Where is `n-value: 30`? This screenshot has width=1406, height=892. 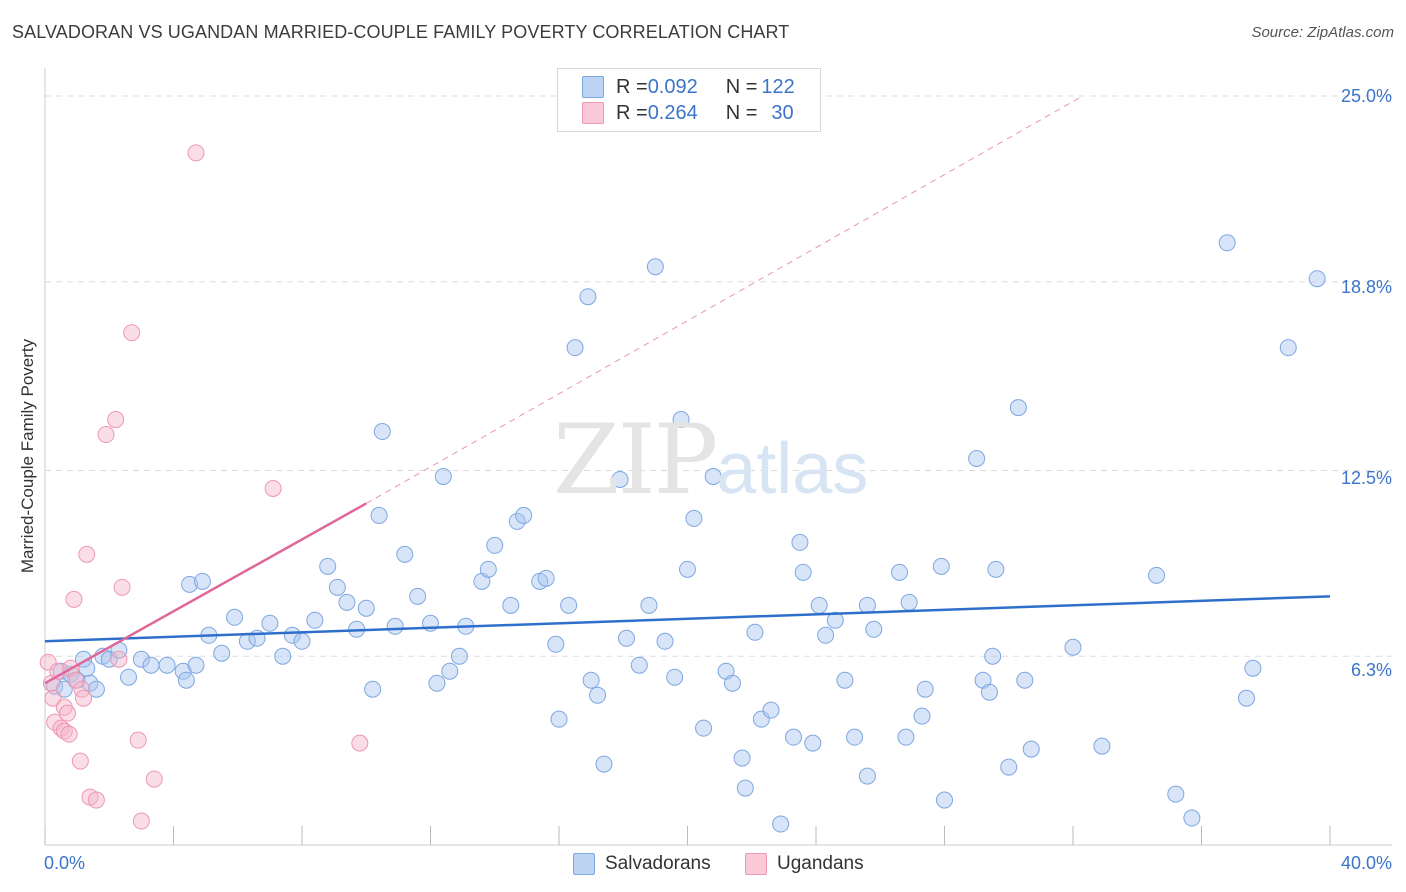
n-value: 30 is located at coordinates (782, 112).